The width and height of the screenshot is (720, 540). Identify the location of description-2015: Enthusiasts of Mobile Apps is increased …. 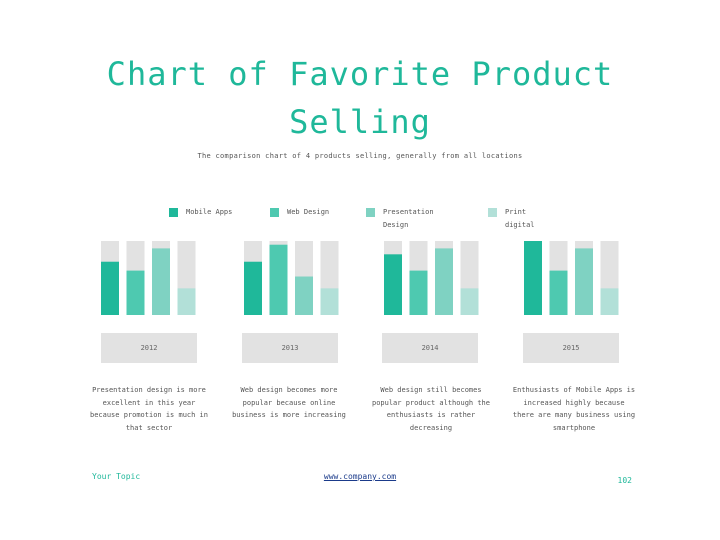
(574, 409).